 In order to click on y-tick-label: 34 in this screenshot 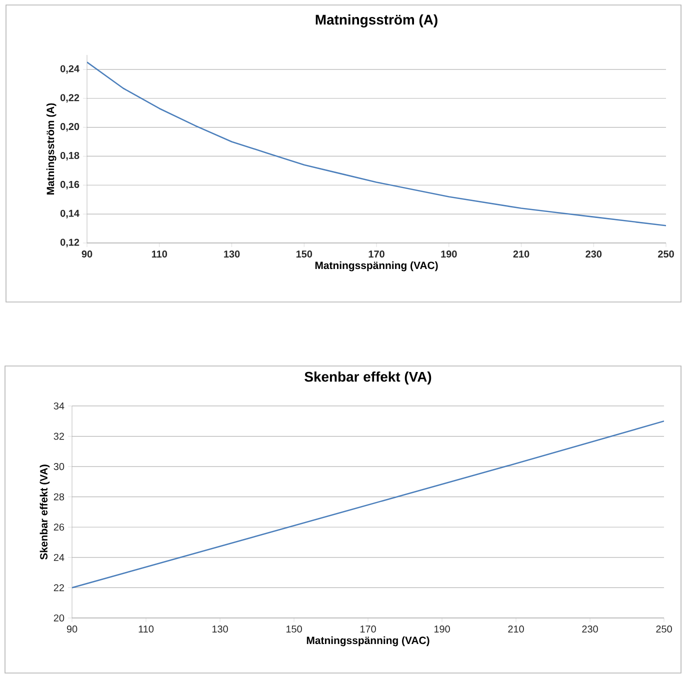, I will do `click(59, 406)`.